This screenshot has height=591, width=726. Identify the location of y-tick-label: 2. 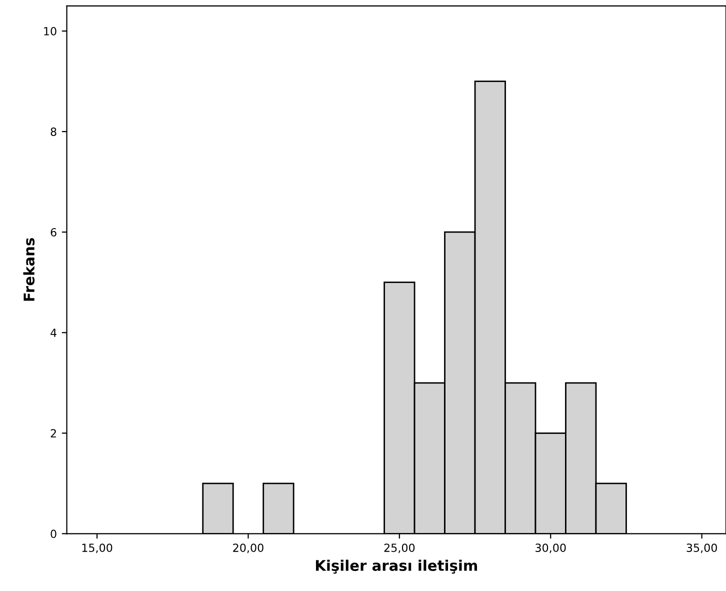
(53, 433).